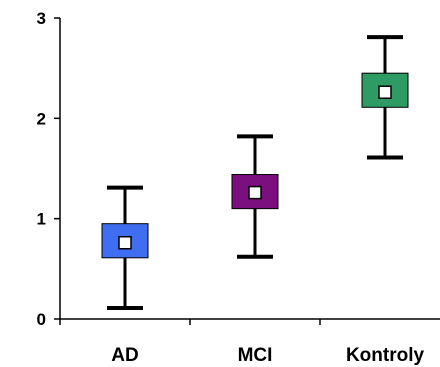 Image resolution: width=440 pixels, height=367 pixels. I want to click on category-labels: AD MCI Kontroly, so click(267, 355).